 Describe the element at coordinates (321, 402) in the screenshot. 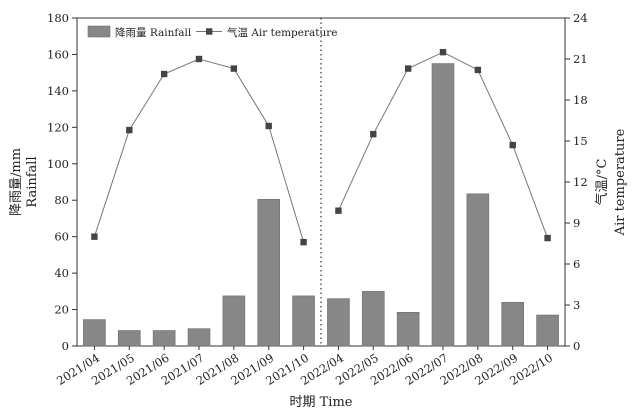

I see `x-axis-title: 时期 Time` at that location.